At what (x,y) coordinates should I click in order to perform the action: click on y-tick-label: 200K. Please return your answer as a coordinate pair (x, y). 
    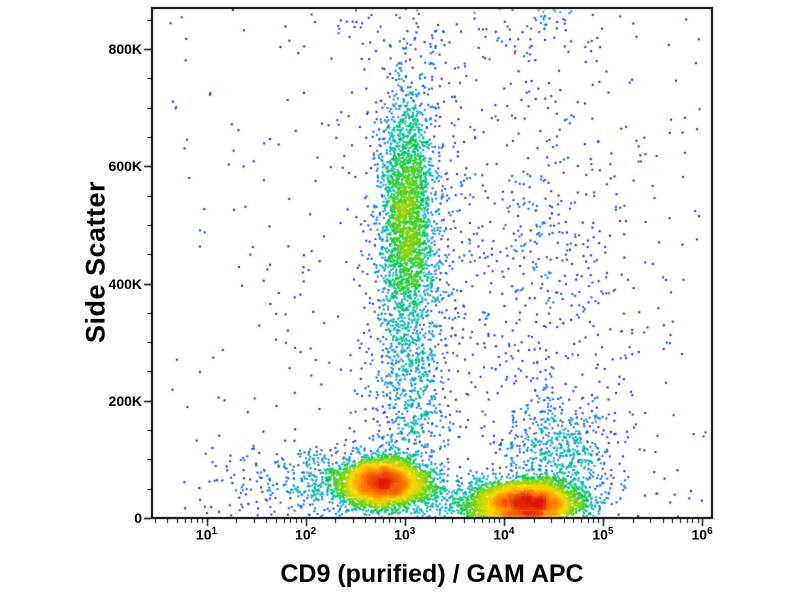
    Looking at the image, I should click on (125, 400).